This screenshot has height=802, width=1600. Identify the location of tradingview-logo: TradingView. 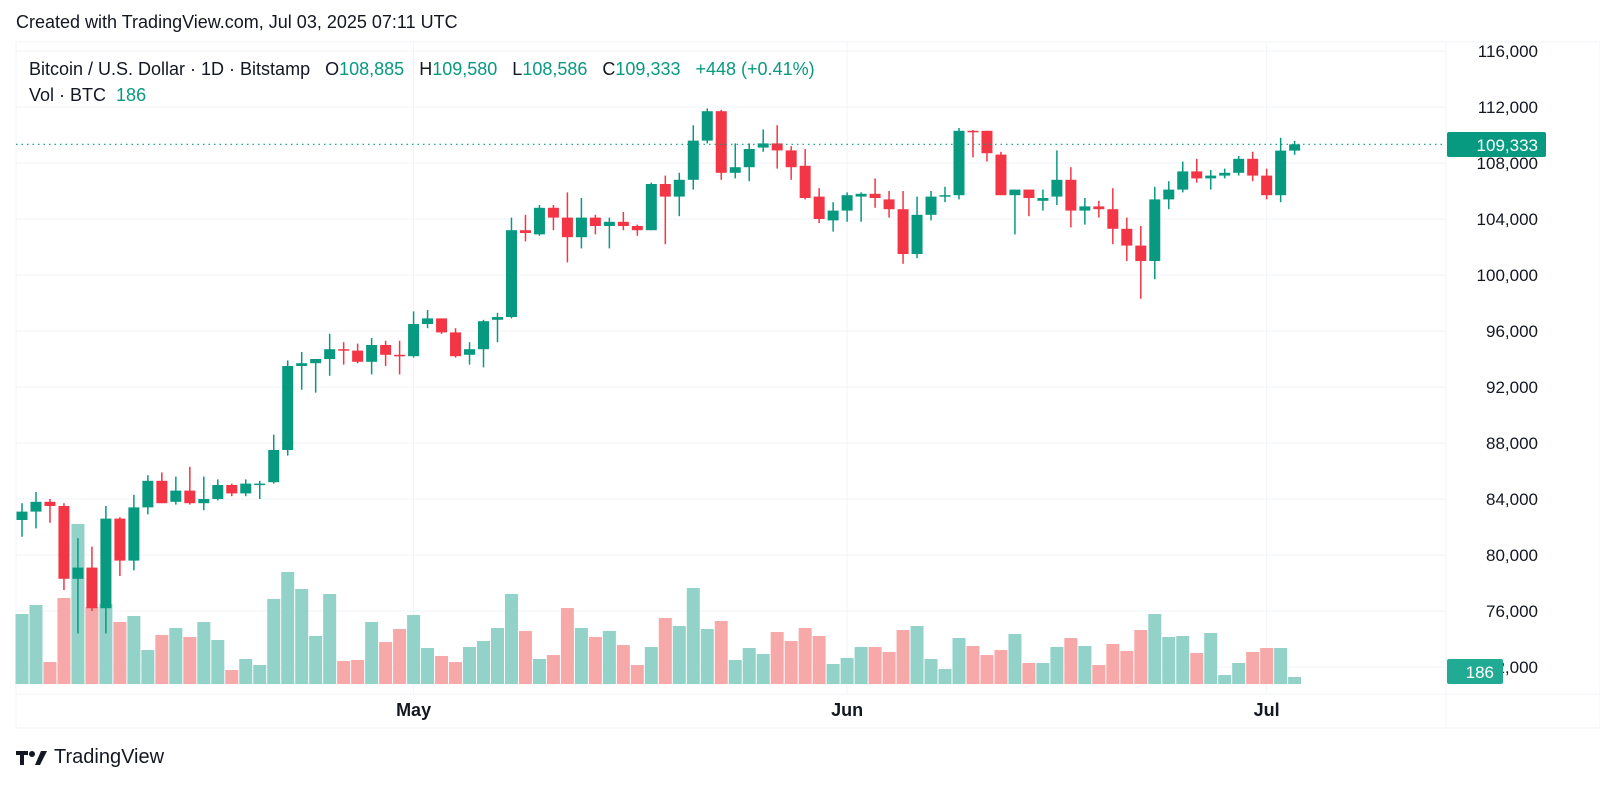
(90, 757).